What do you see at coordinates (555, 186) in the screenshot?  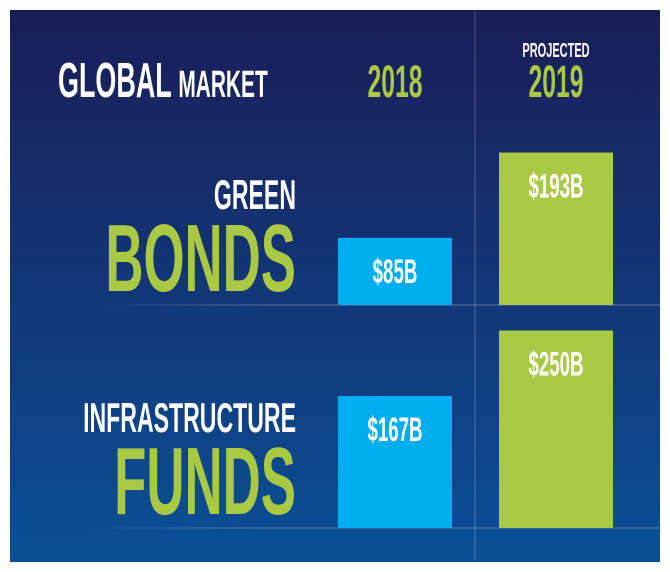 I see `value-label: $193B` at bounding box center [555, 186].